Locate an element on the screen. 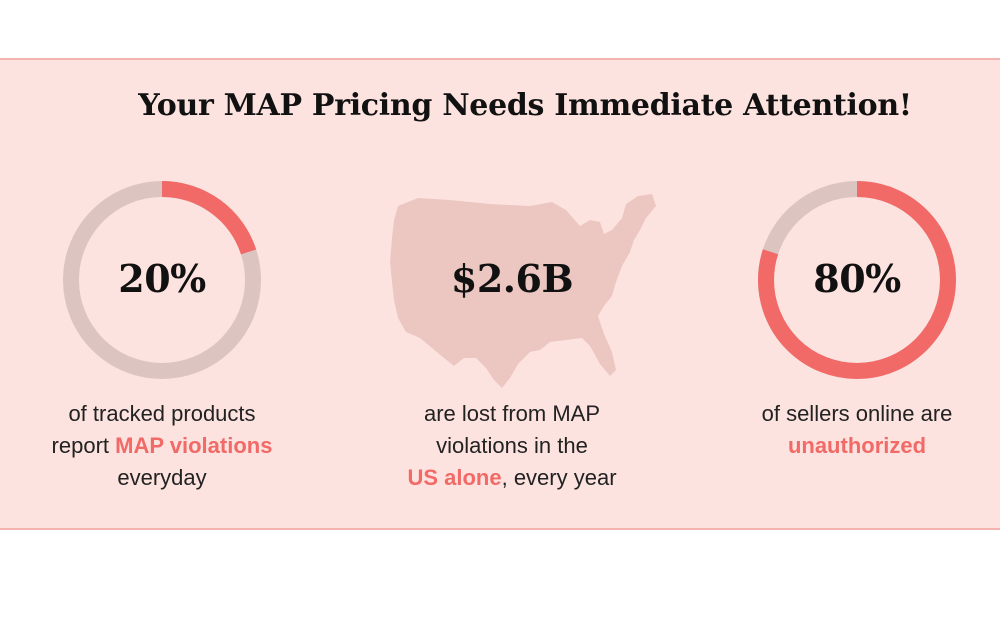 The height and width of the screenshot is (630, 1000). caption-line: everyday is located at coordinates (162, 477).